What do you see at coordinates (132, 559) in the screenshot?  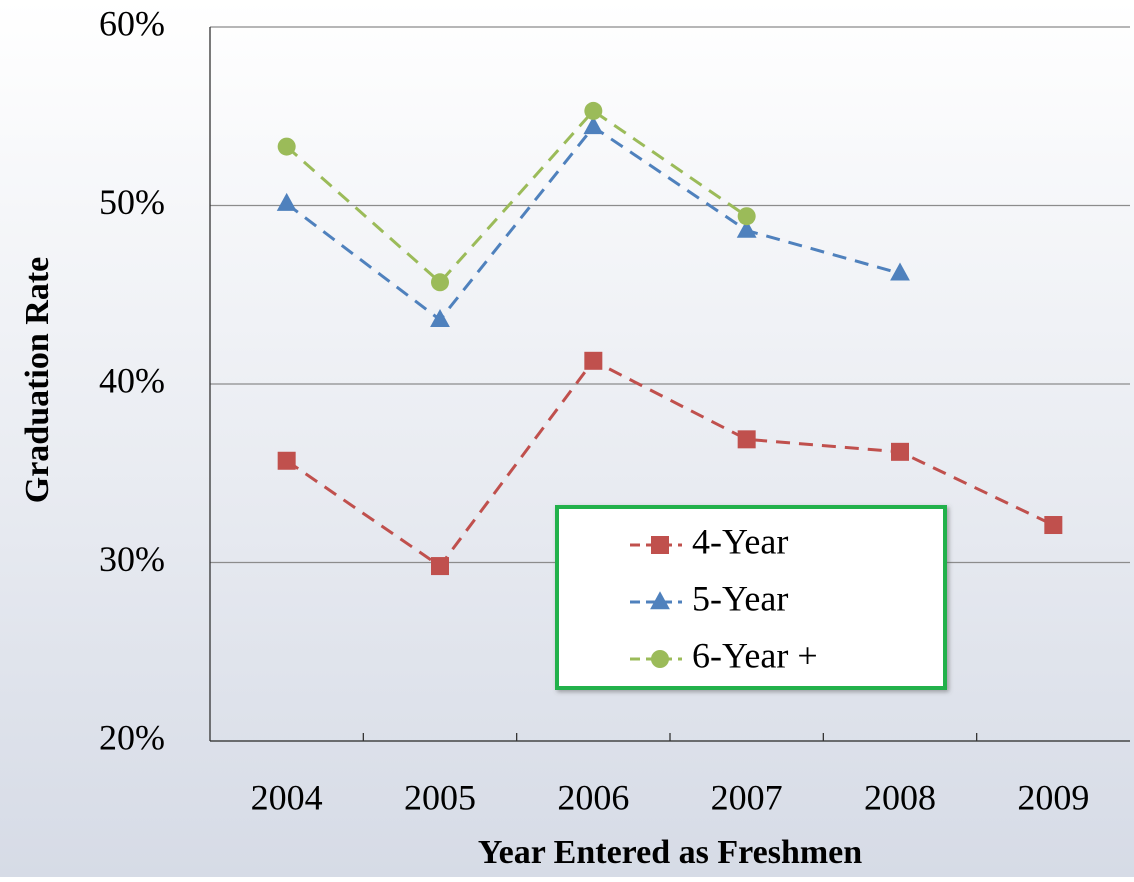 I see `y-tick-label: 30%` at bounding box center [132, 559].